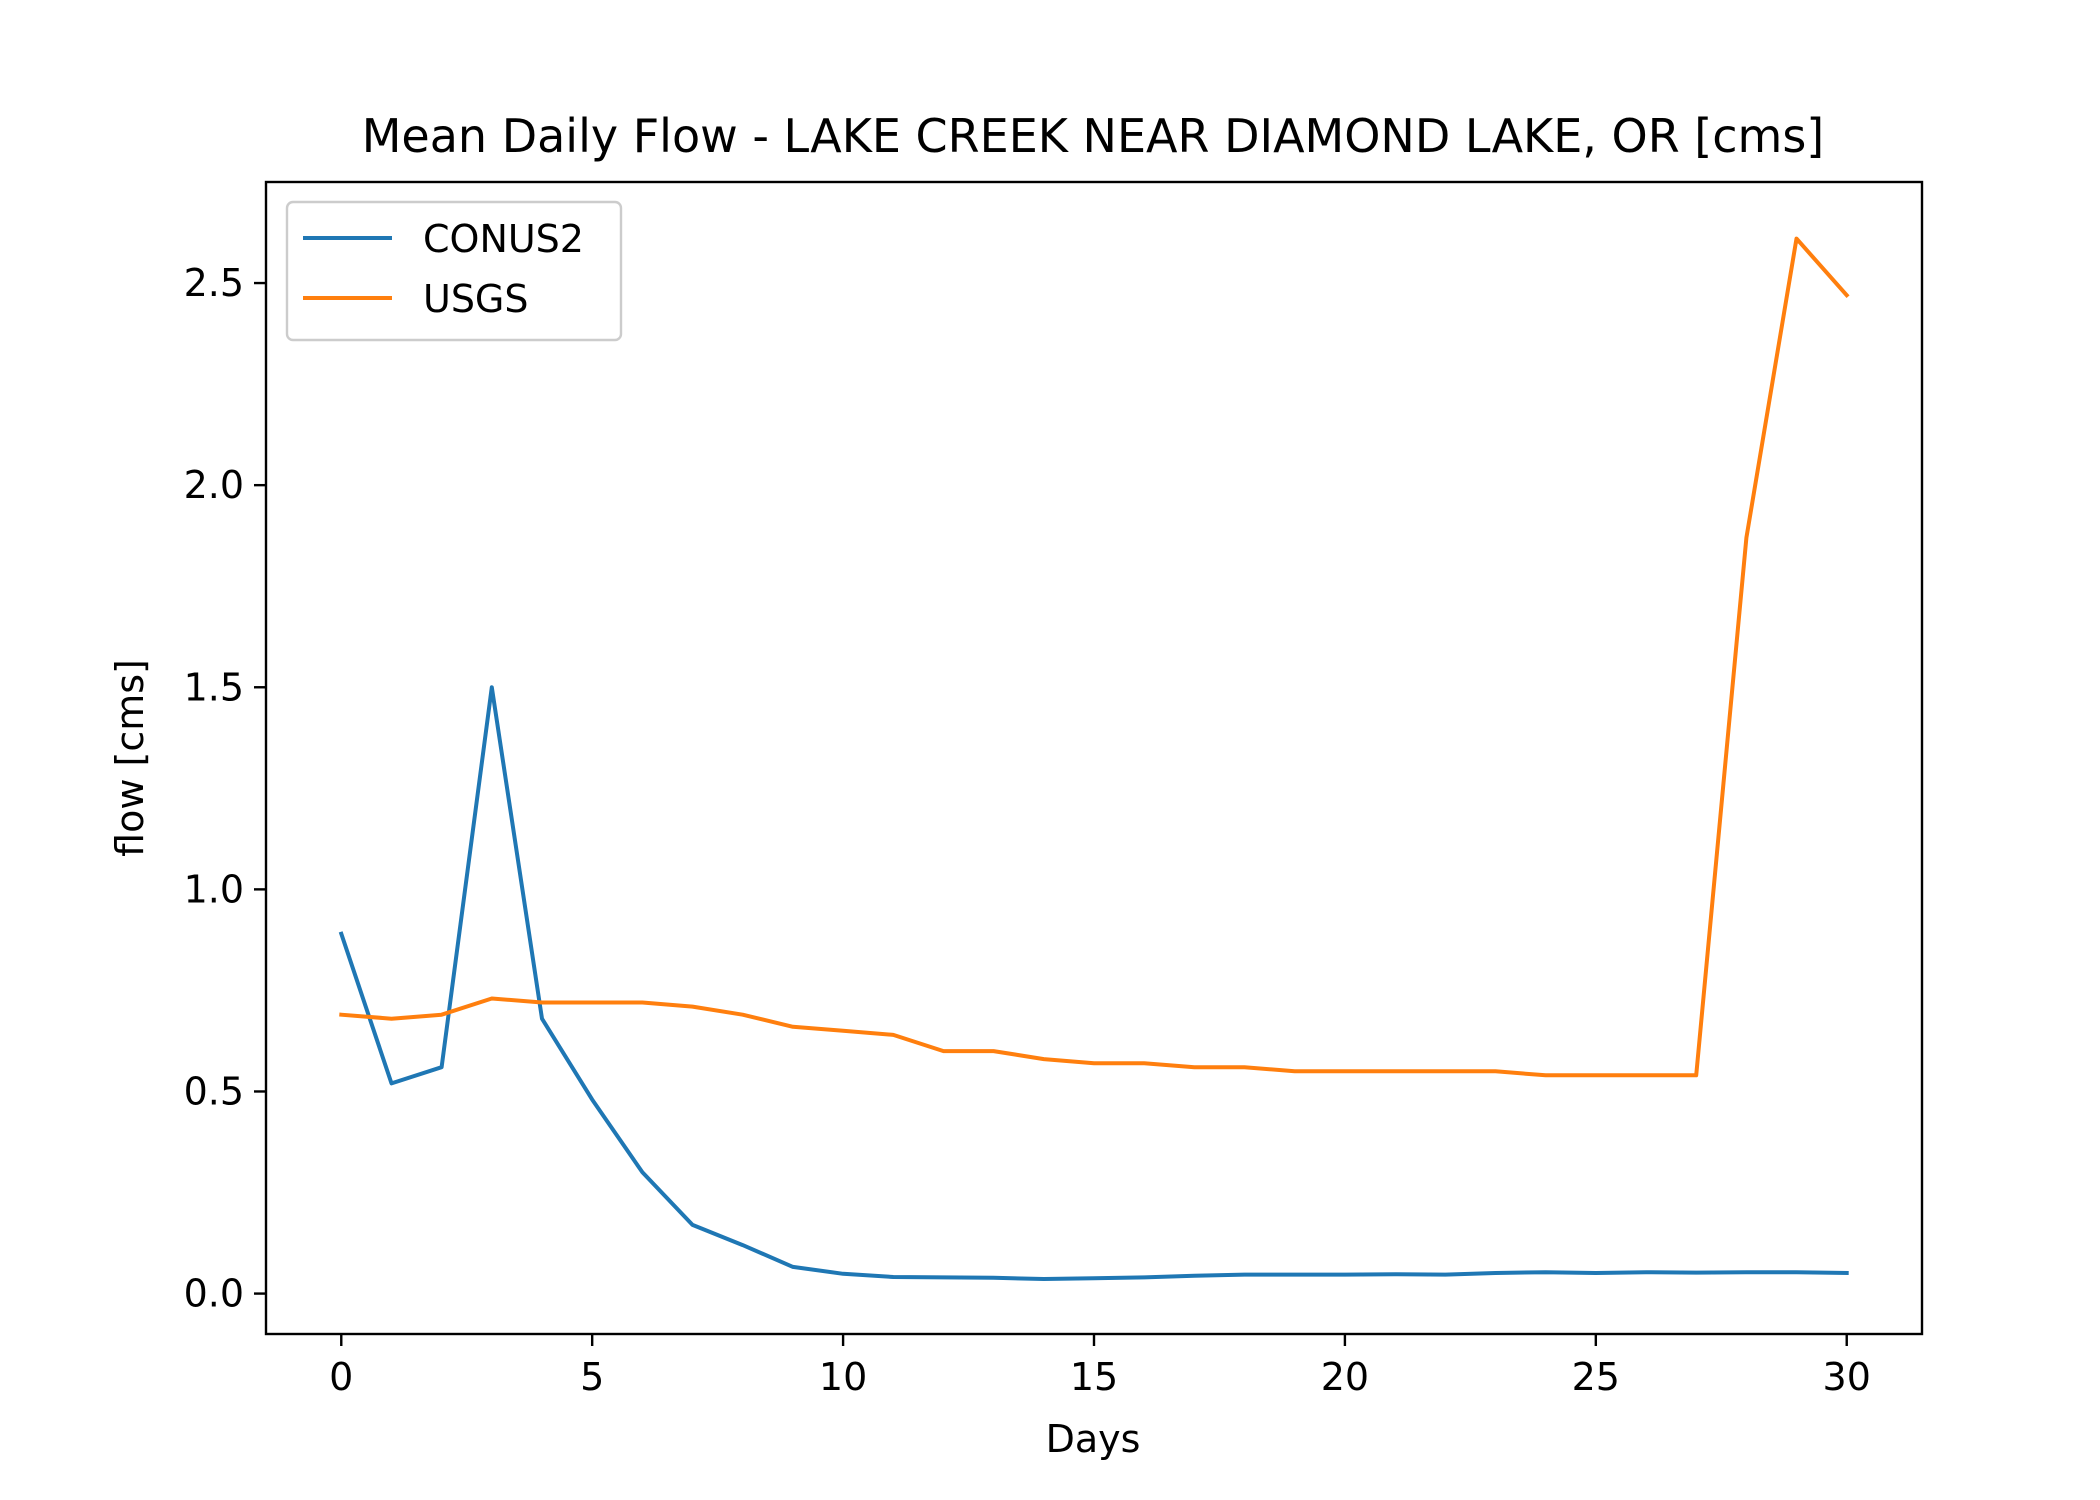  What do you see at coordinates (214, 283) in the screenshot?
I see `y-tick-label: 2.5` at bounding box center [214, 283].